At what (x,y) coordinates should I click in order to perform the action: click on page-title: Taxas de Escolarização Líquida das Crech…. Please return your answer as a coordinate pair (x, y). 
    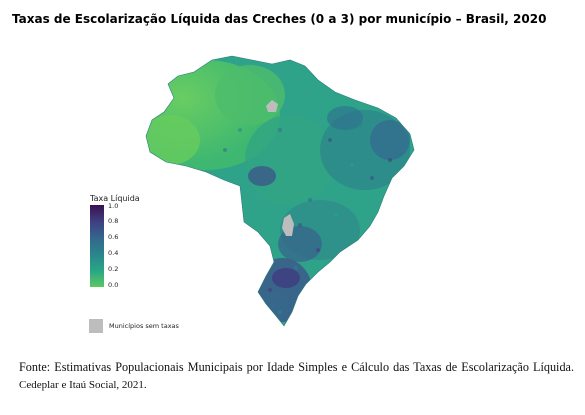
    Looking at the image, I should click on (279, 19).